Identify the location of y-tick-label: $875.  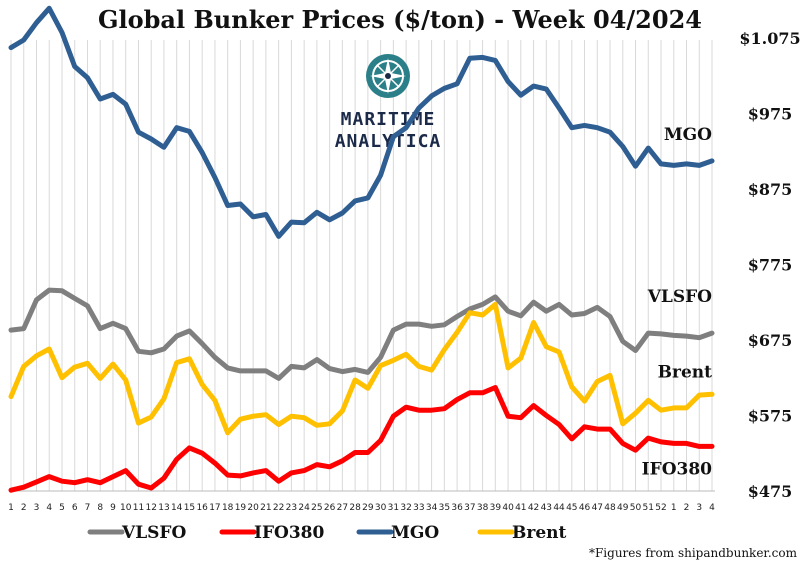
(770, 189).